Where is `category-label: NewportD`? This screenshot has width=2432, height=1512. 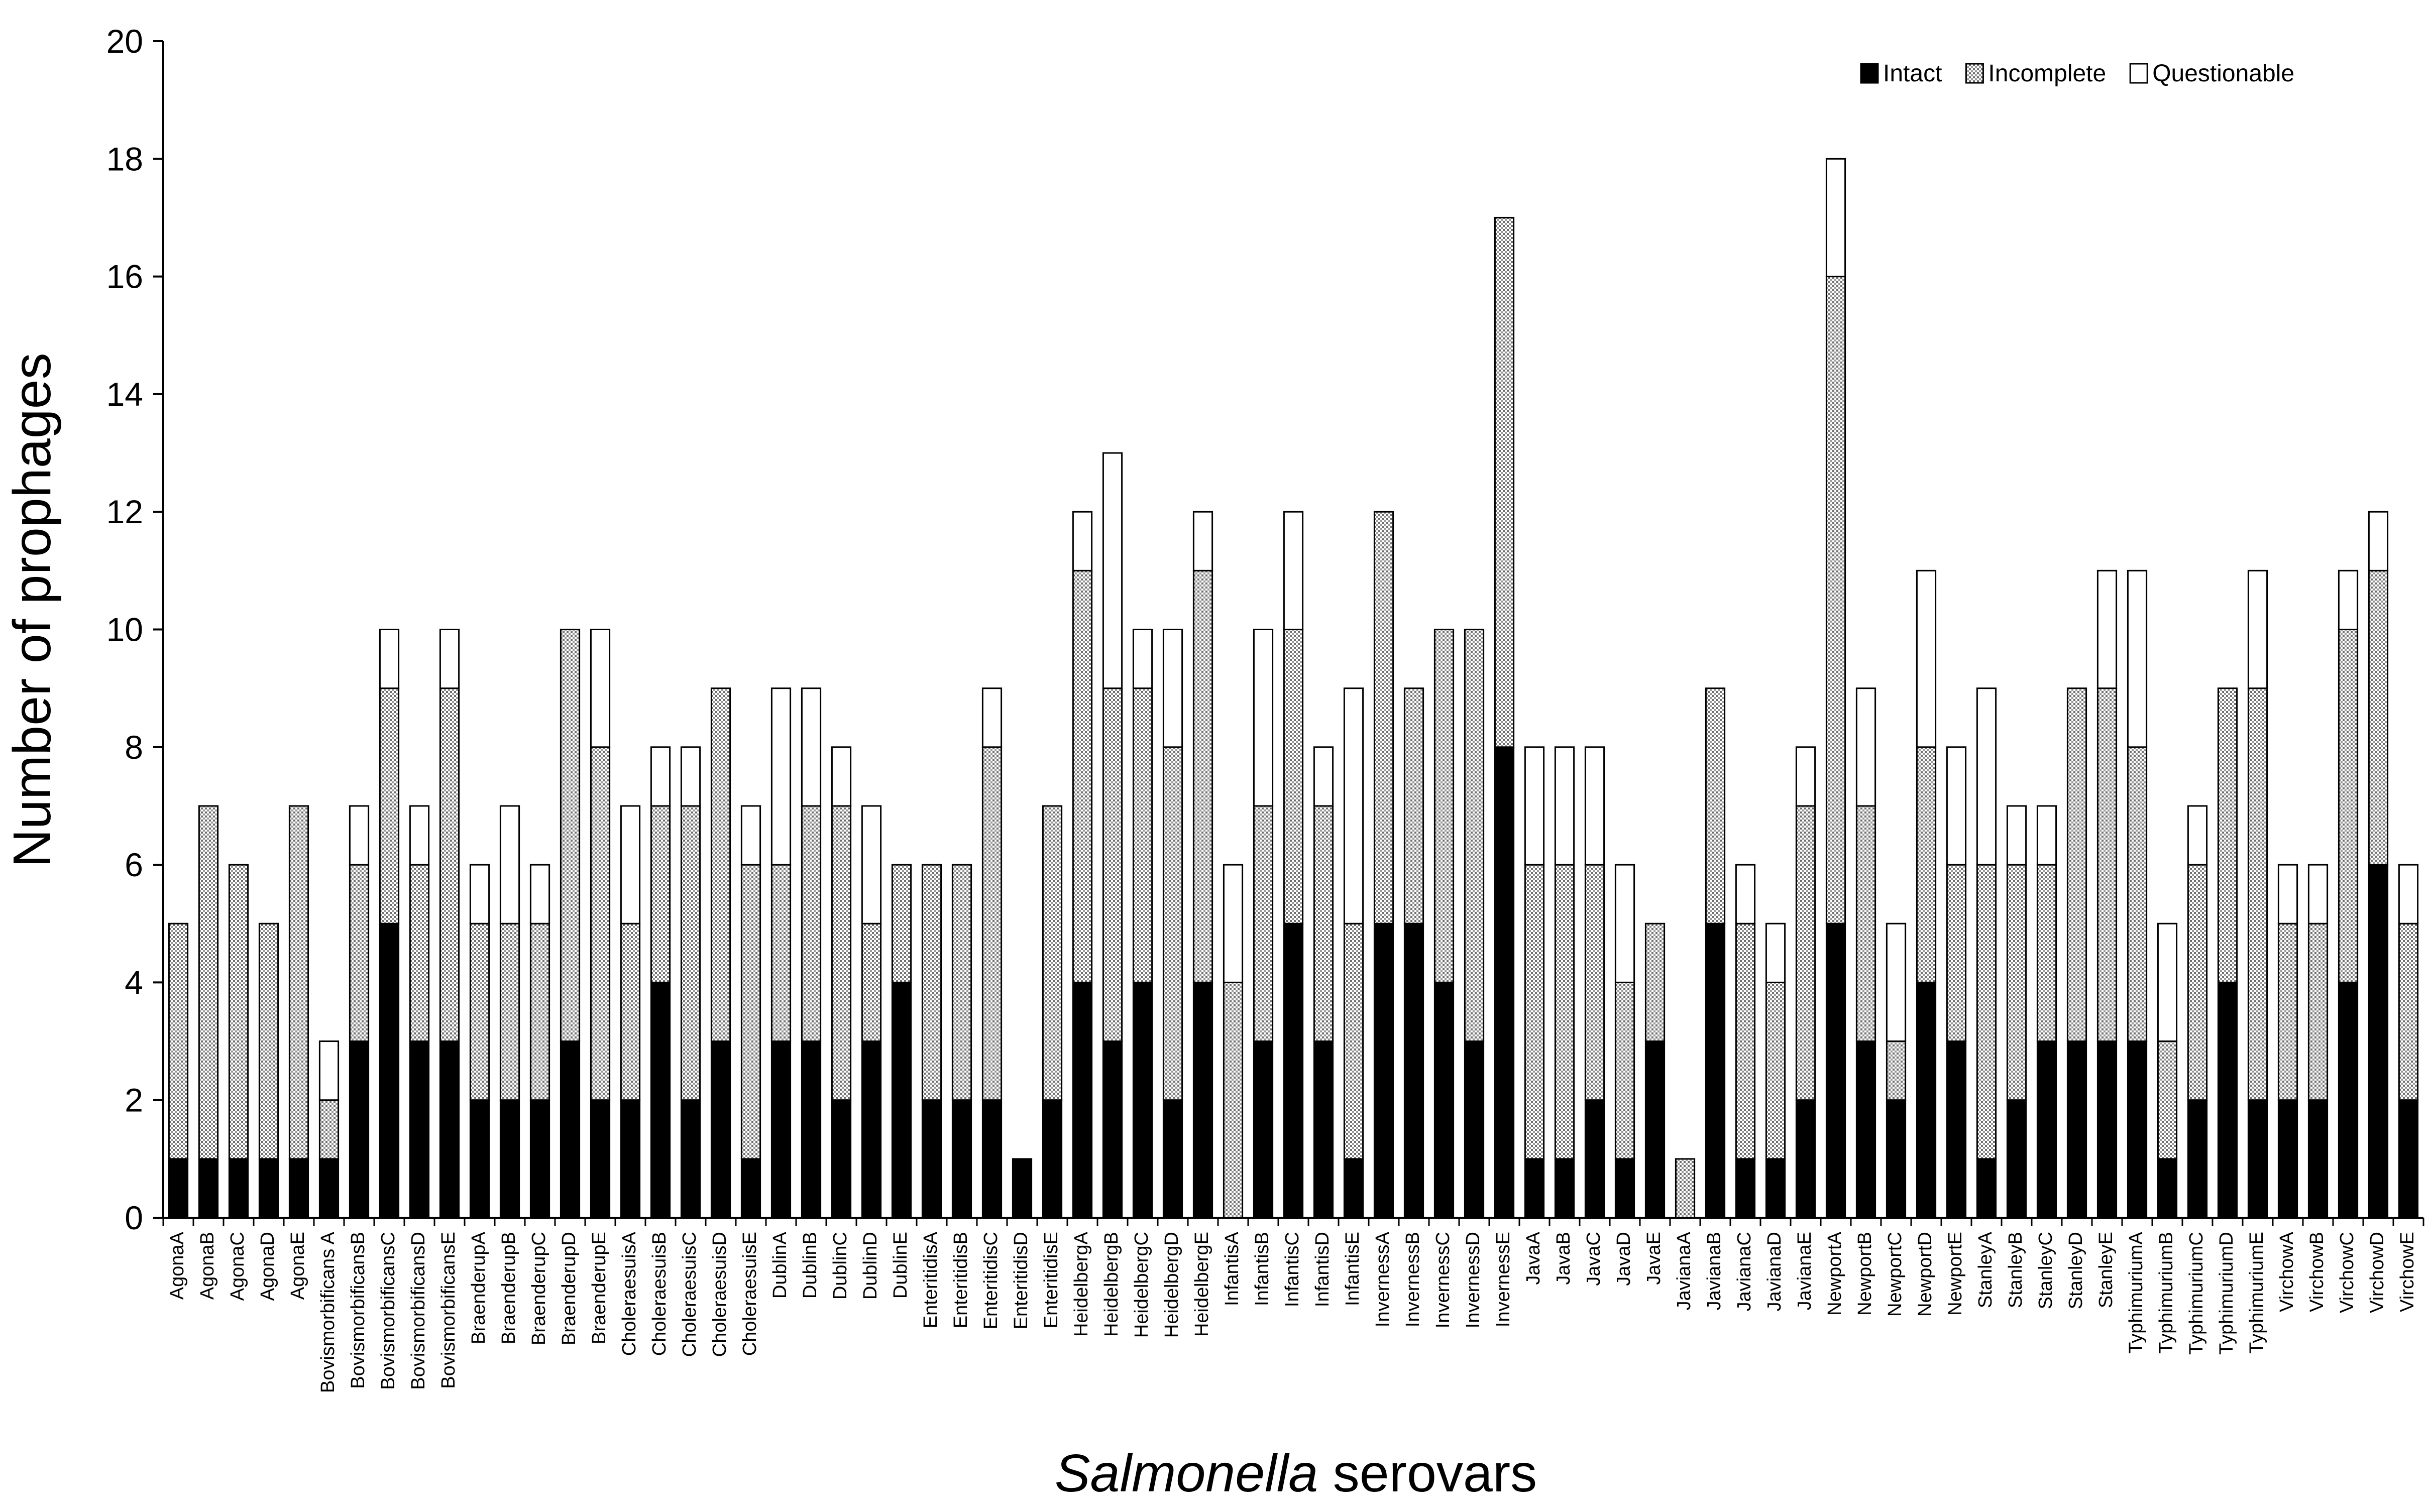
category-label: NewportD is located at coordinates (1925, 1275).